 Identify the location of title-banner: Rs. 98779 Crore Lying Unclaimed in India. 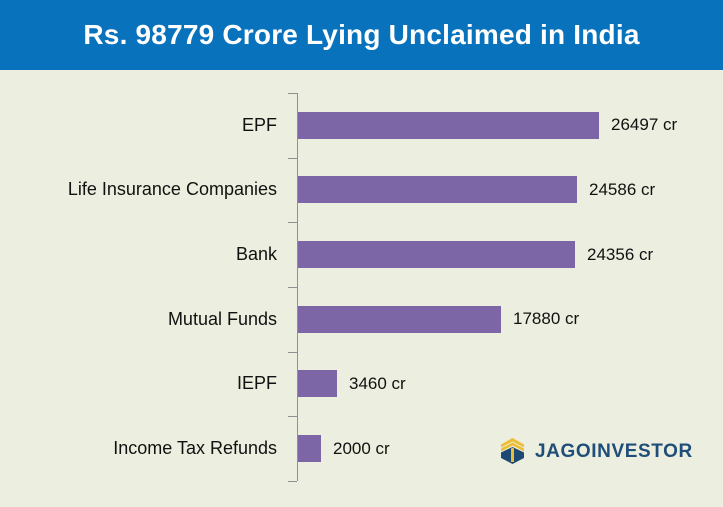
(361, 35).